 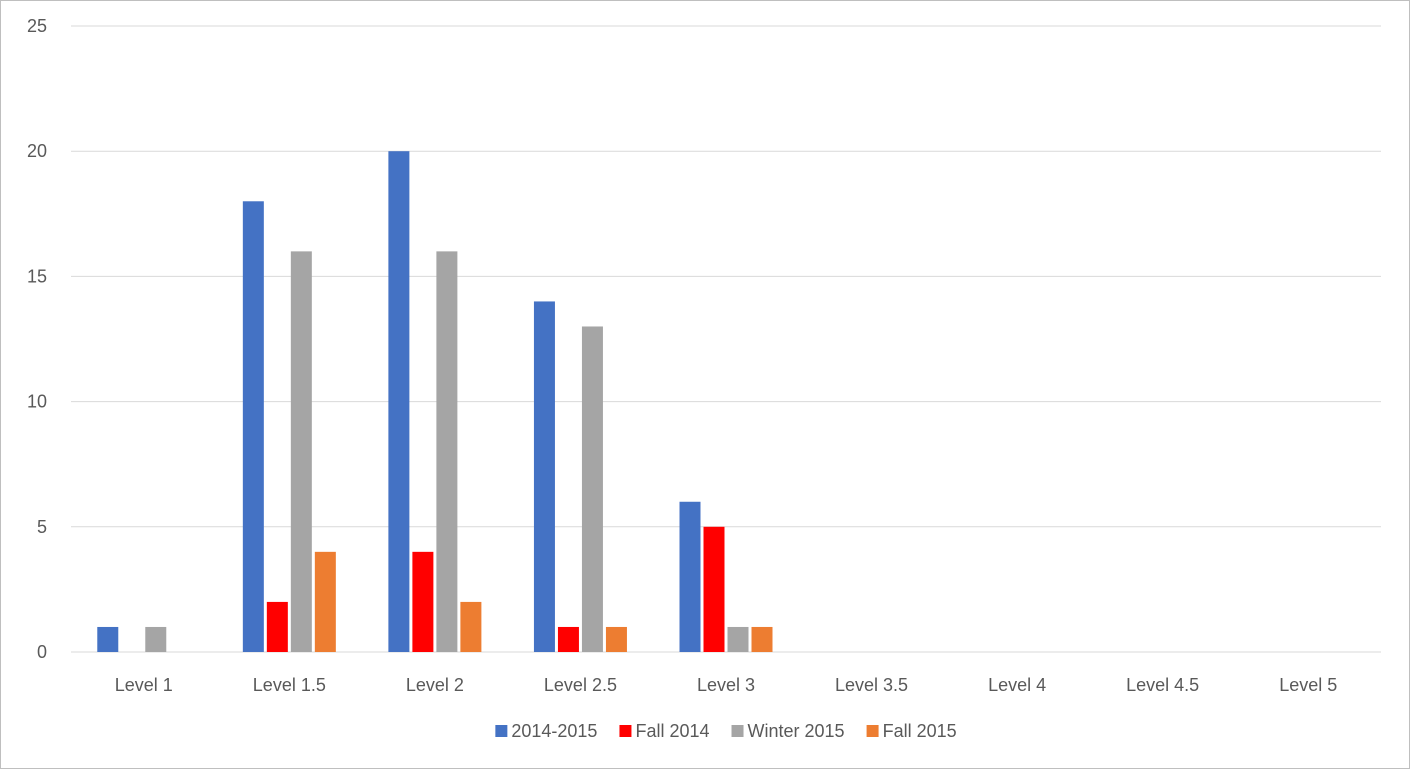 I want to click on y-tick-label: 15, so click(x=37, y=276).